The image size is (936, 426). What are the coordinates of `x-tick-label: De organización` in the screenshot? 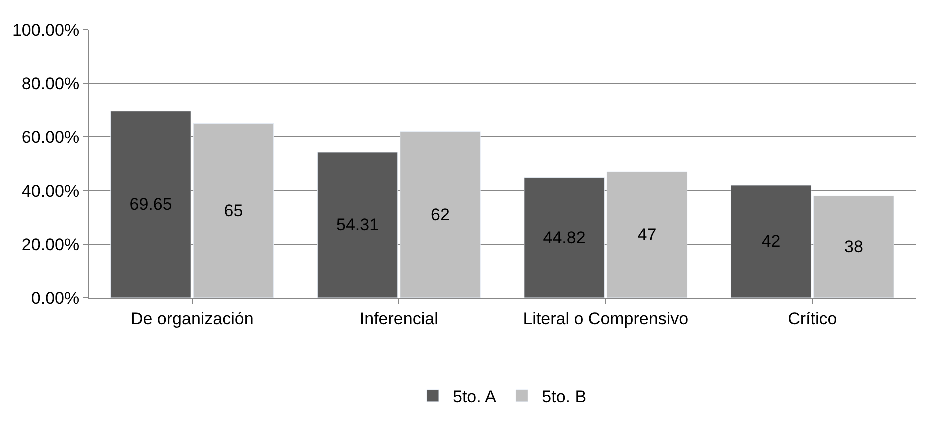 It's located at (192, 318).